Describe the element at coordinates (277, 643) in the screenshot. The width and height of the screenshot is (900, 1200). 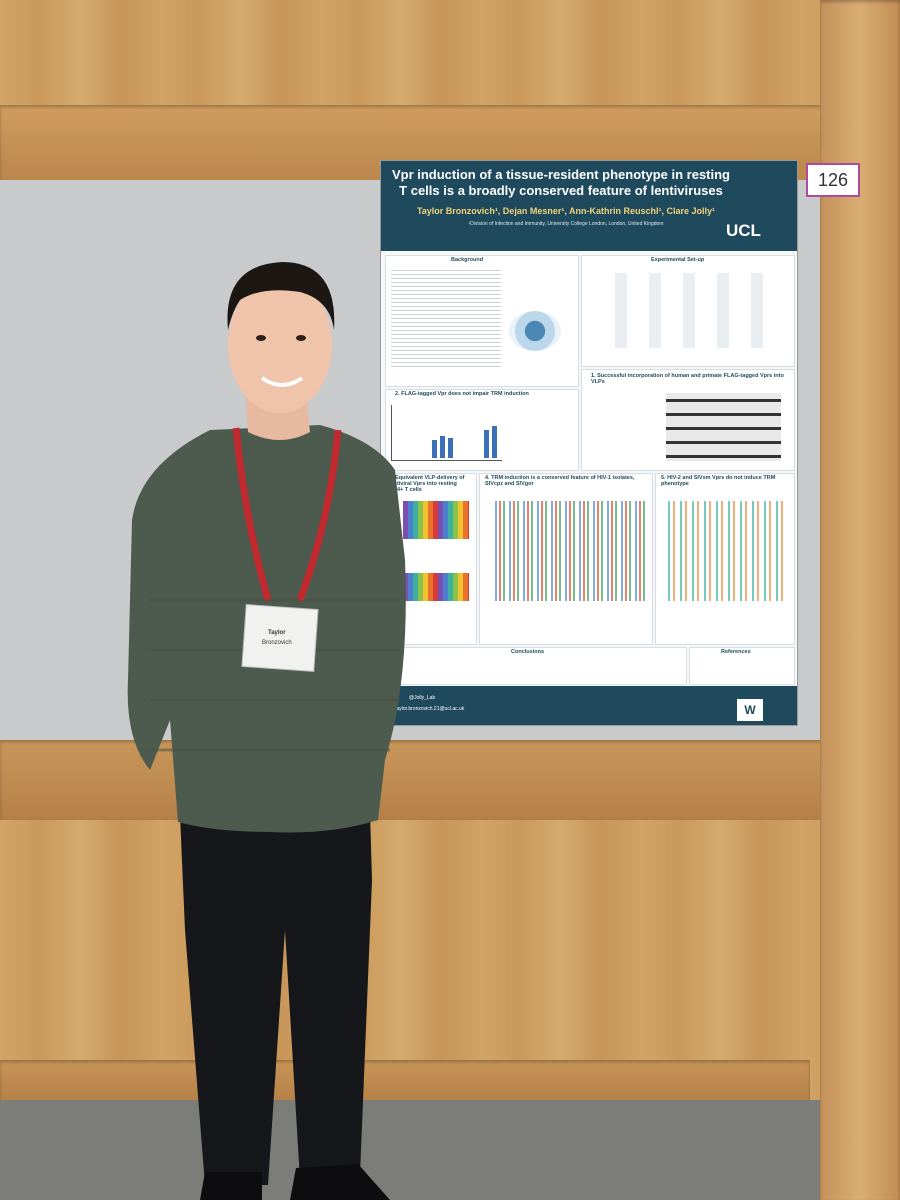
I see `badge-name-line2: Bronzovich` at that location.